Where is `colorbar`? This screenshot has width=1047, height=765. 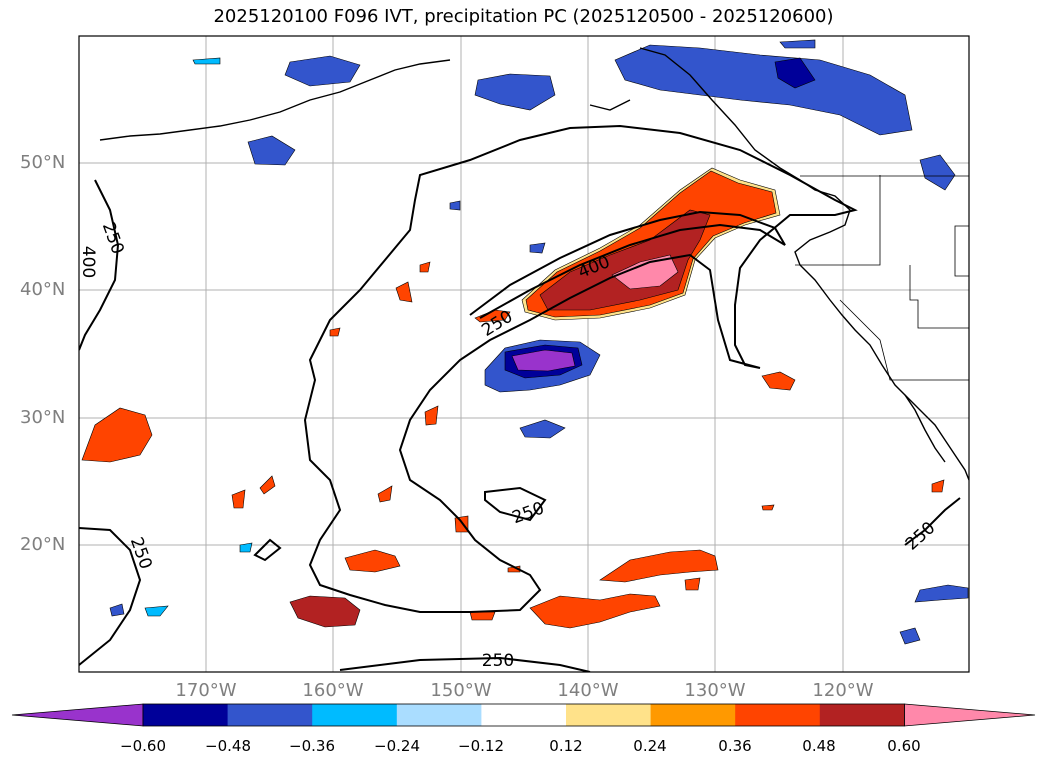
colorbar is located at coordinates (523, 715).